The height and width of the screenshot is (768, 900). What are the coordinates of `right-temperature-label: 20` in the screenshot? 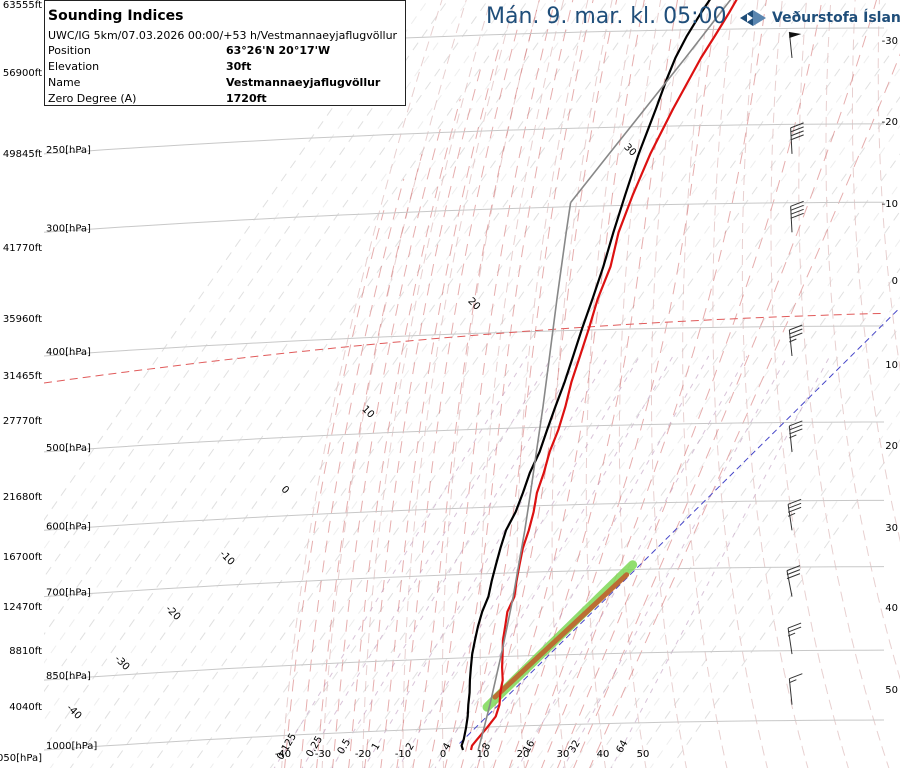 It's located at (891, 446).